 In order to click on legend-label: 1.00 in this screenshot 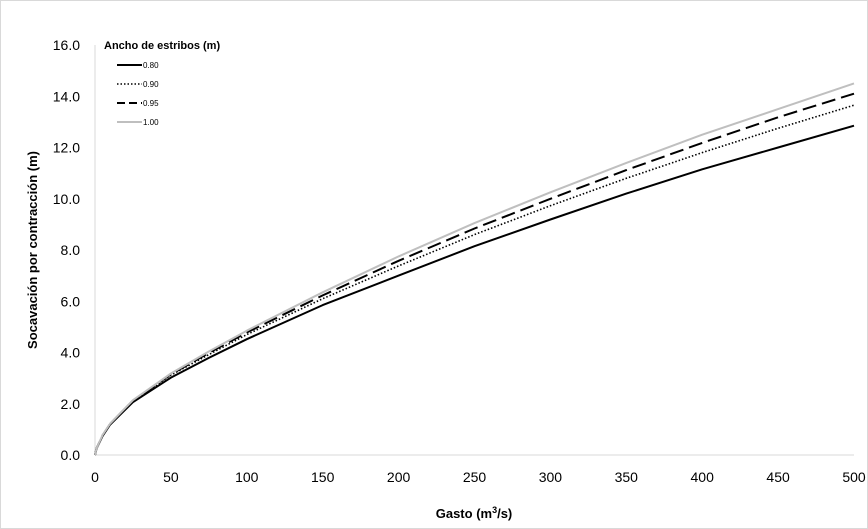, I will do `click(151, 122)`.